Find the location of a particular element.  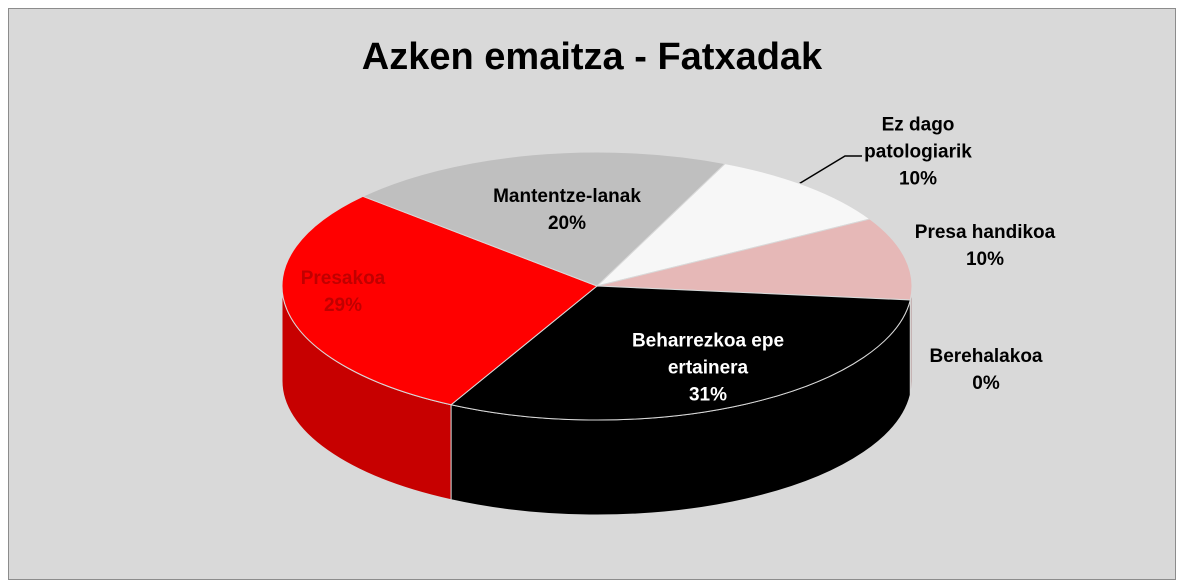

category-label: Presakoa is located at coordinates (343, 278).